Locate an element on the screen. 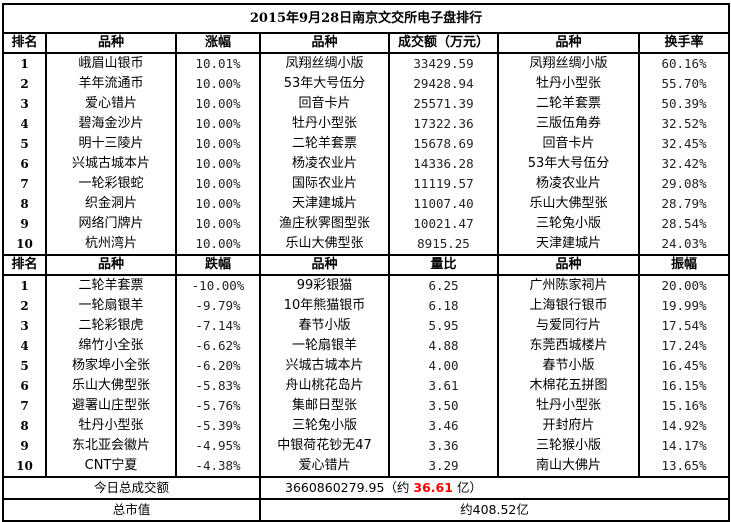  rank-cell: 3 is located at coordinates (24, 104).